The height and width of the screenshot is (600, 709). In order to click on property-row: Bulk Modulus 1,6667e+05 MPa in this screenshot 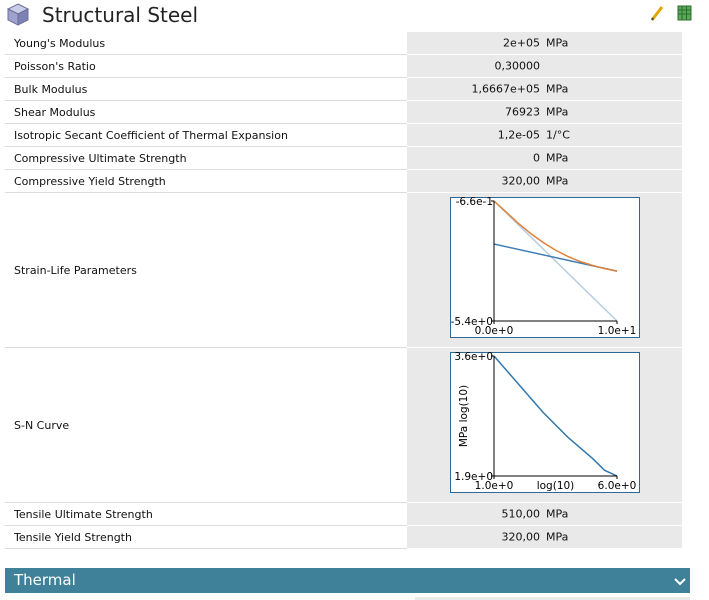, I will do `click(347, 89)`.